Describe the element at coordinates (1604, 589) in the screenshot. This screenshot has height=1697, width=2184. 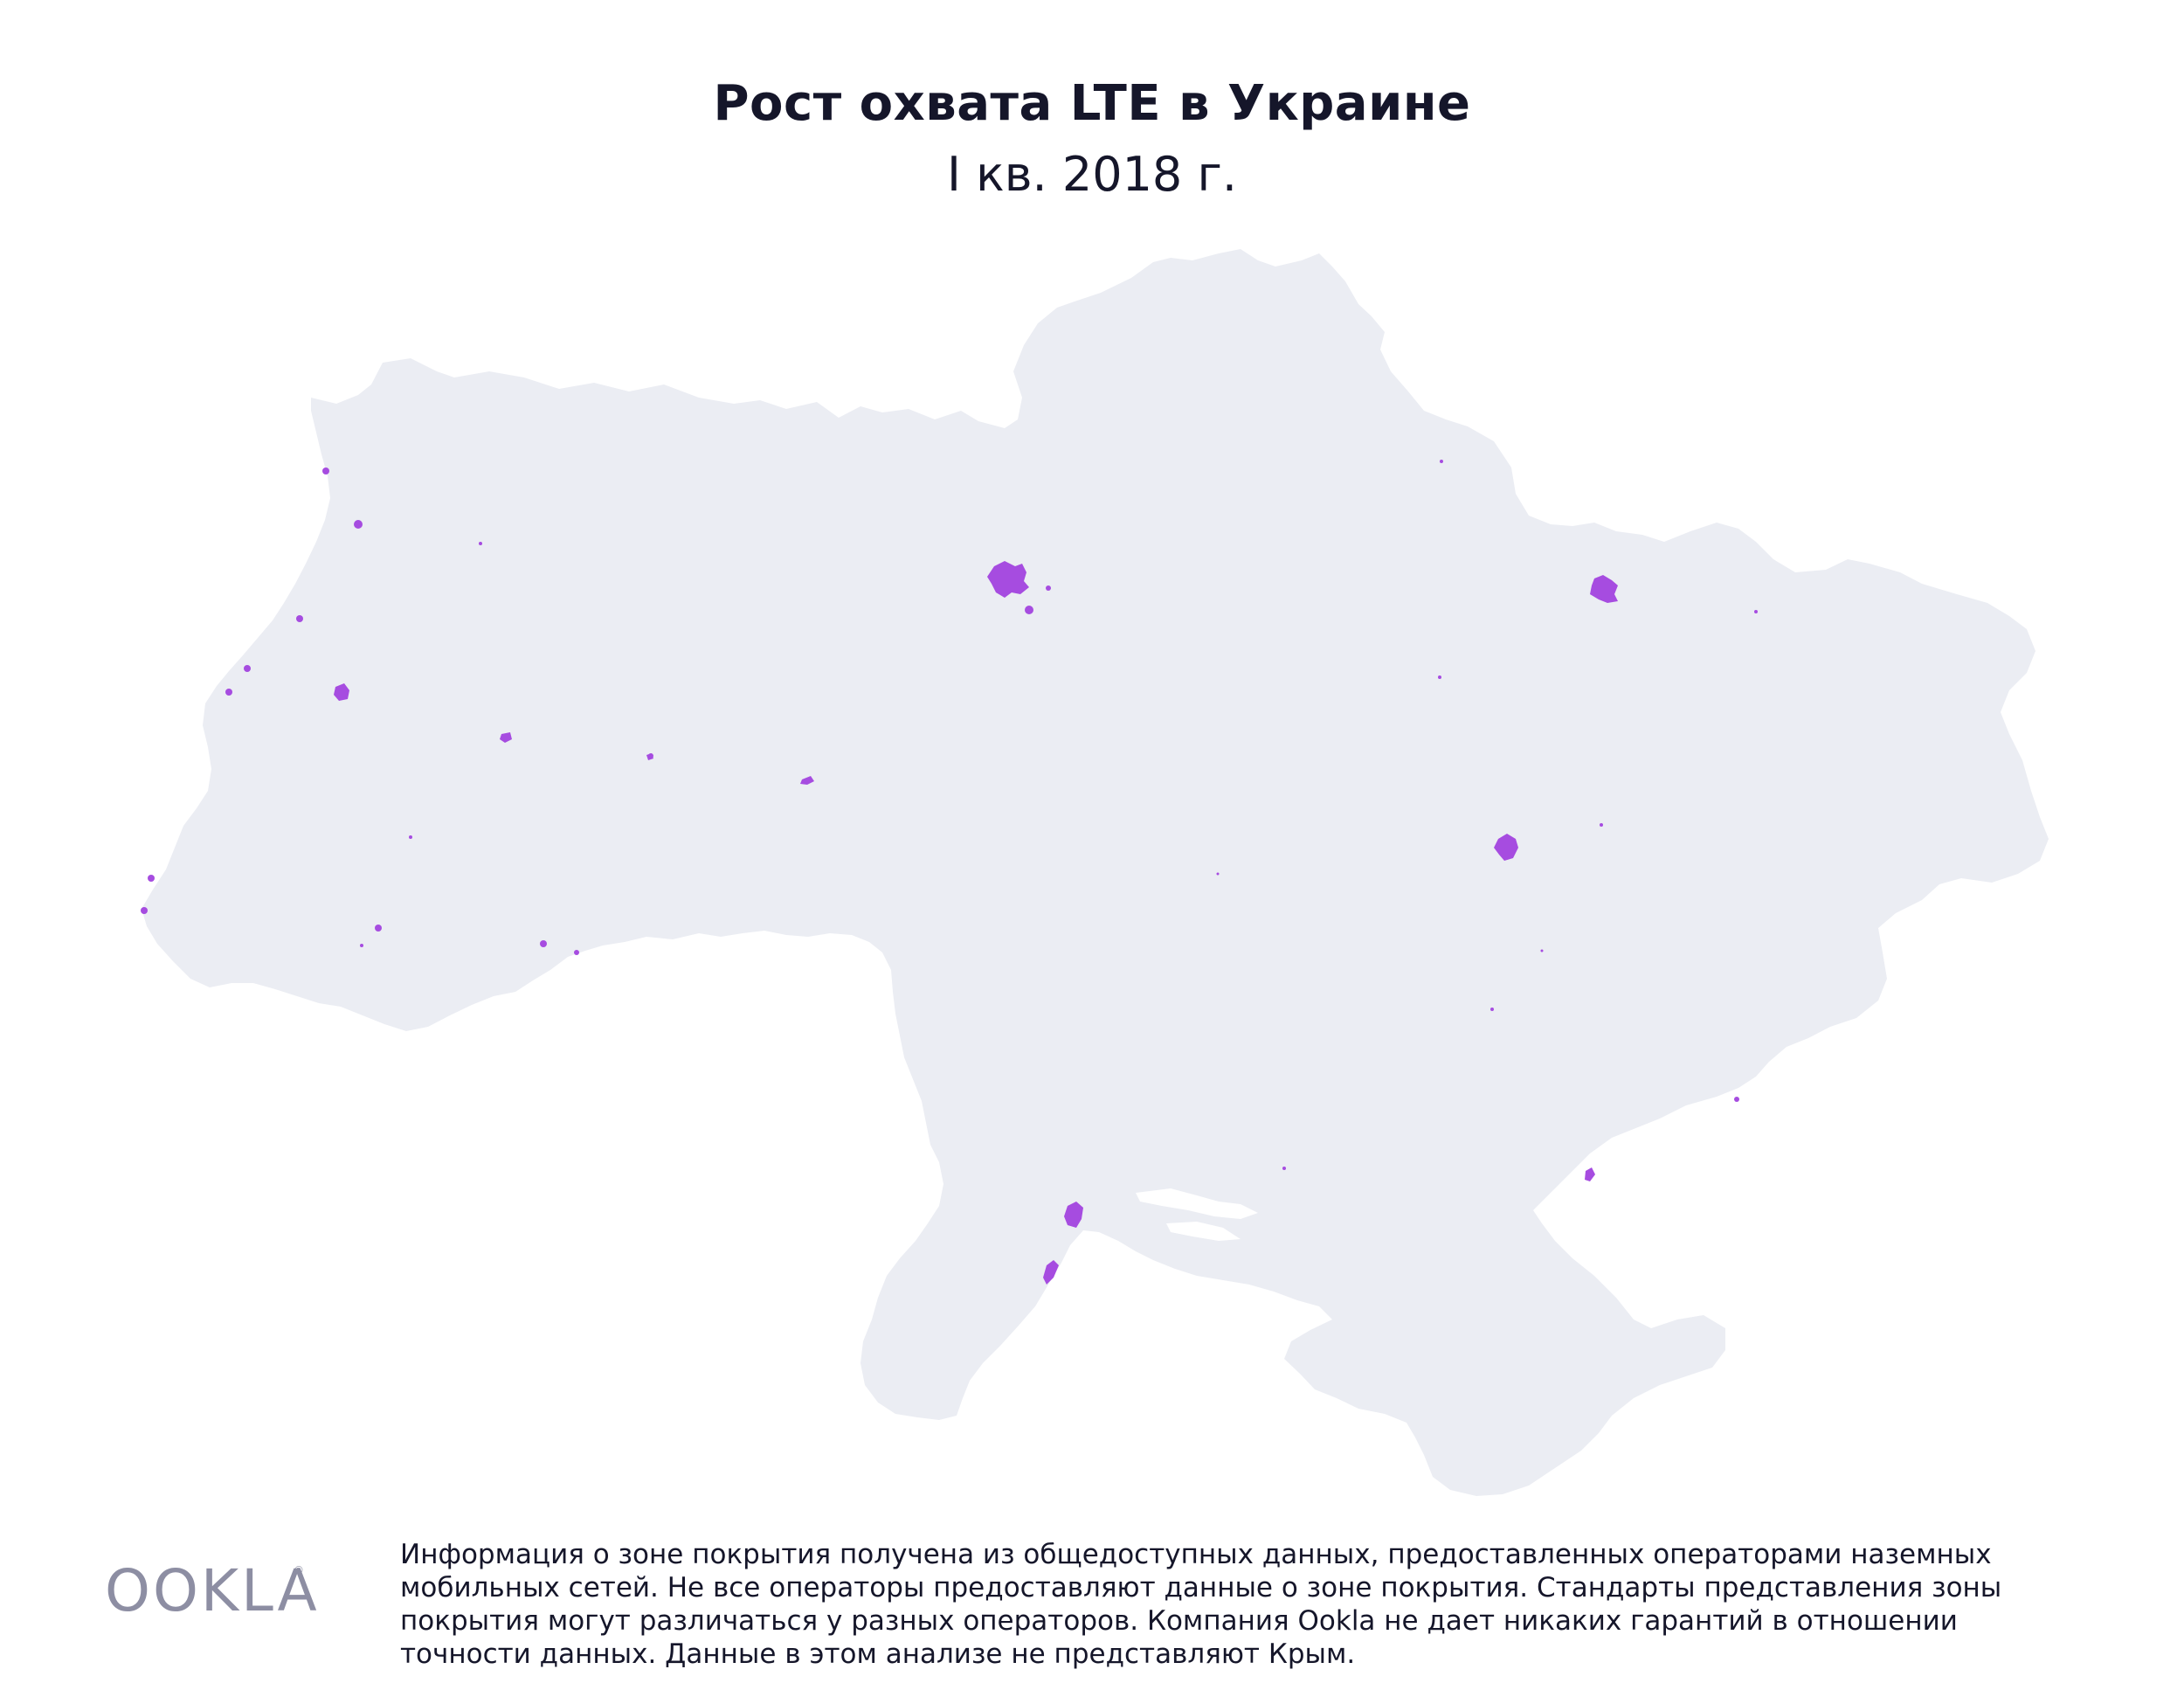
I see `coverage-kharkiv` at that location.